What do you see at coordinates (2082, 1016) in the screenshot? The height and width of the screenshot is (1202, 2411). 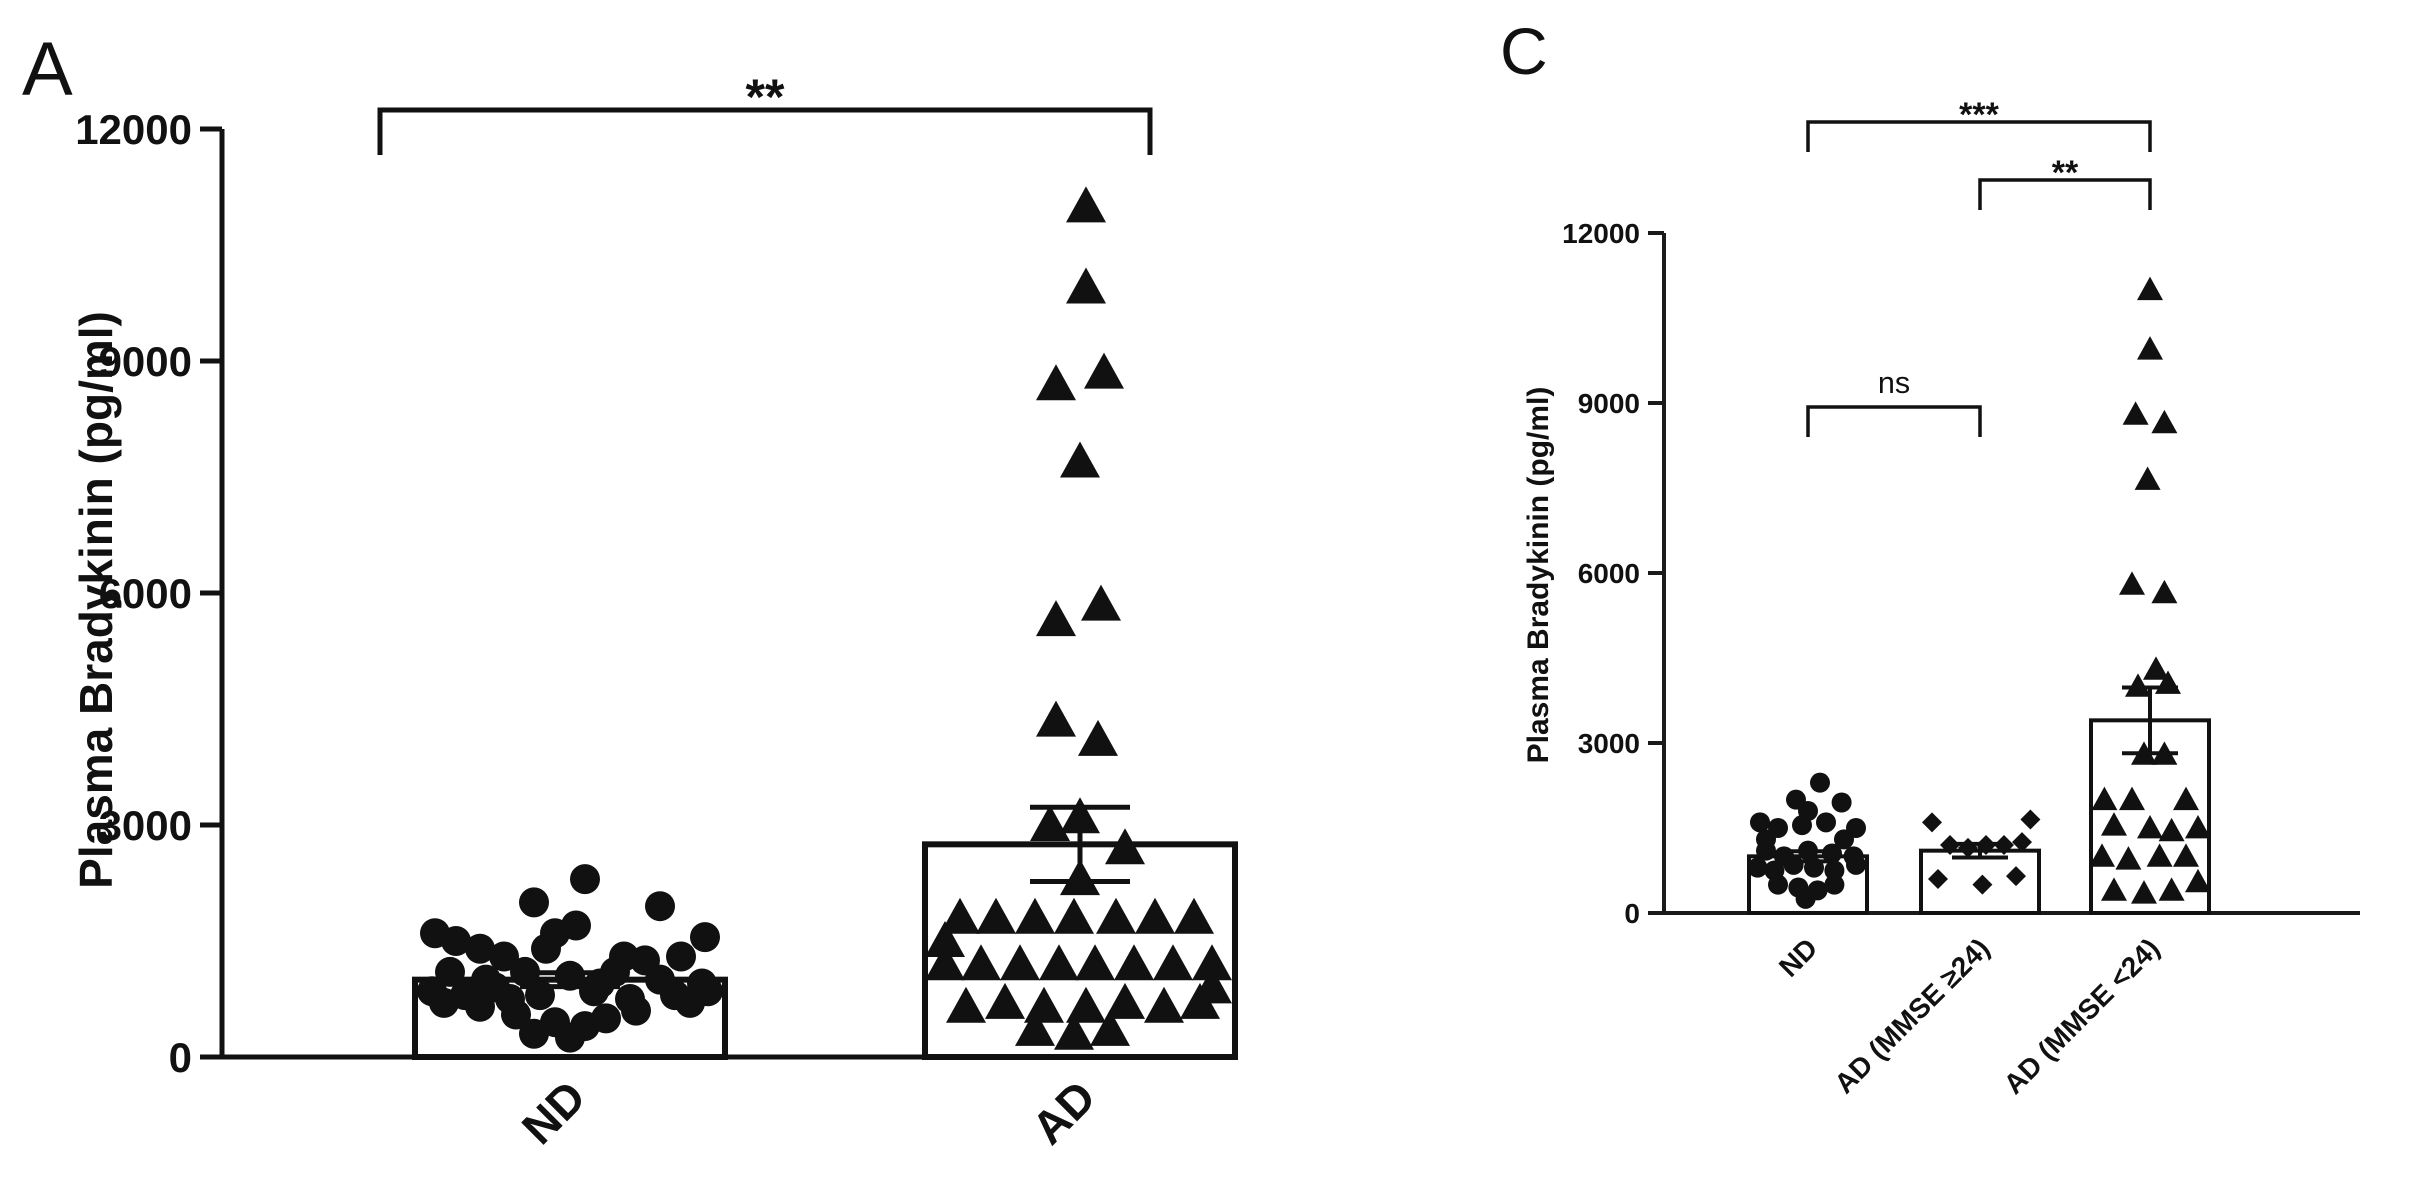 I see `panel-c-category-label-ad-mmse-24: AD (MMSE <24)` at bounding box center [2082, 1016].